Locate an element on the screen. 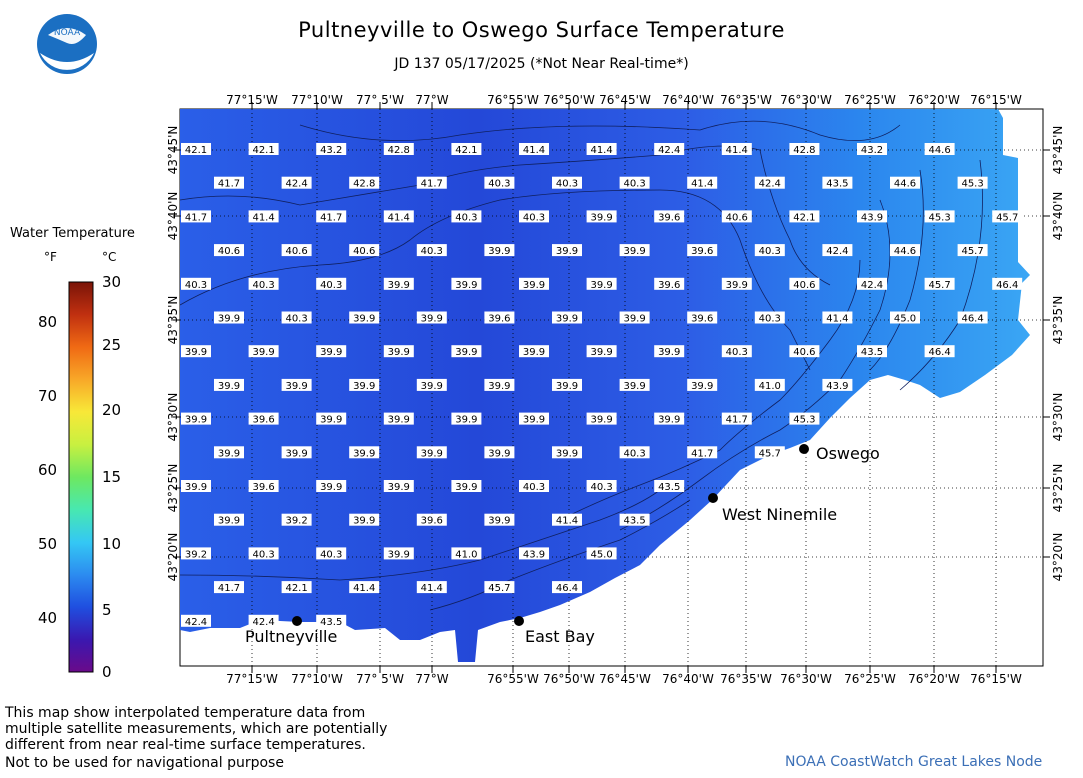 The image size is (1083, 778). legend-f-tick: 60 is located at coordinates (48, 470).